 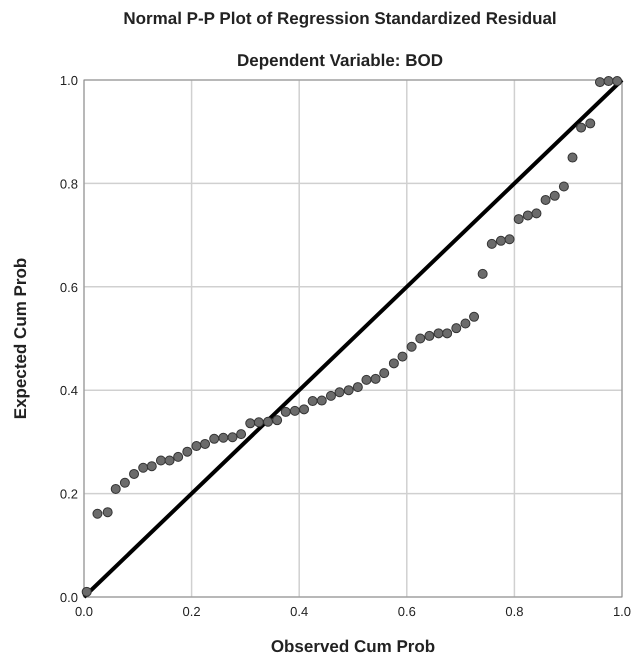 What do you see at coordinates (191, 611) in the screenshot?
I see `x-tick-label: 0.2` at bounding box center [191, 611].